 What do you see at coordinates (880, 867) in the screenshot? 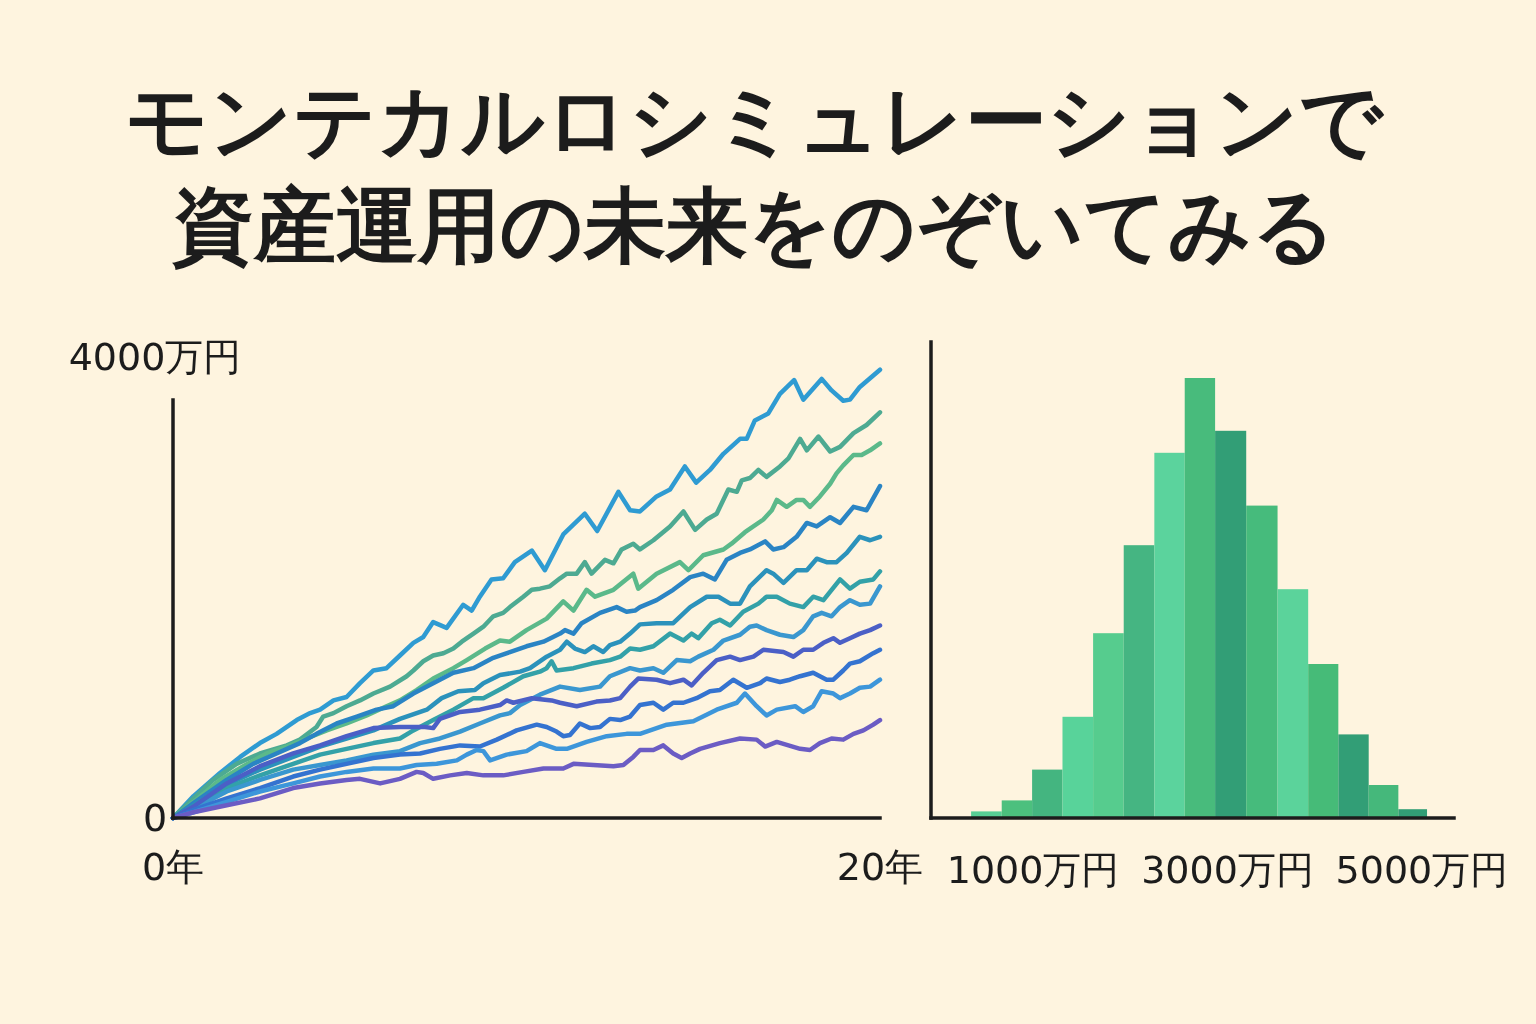
I see `x-tick-label: 20年` at bounding box center [880, 867].